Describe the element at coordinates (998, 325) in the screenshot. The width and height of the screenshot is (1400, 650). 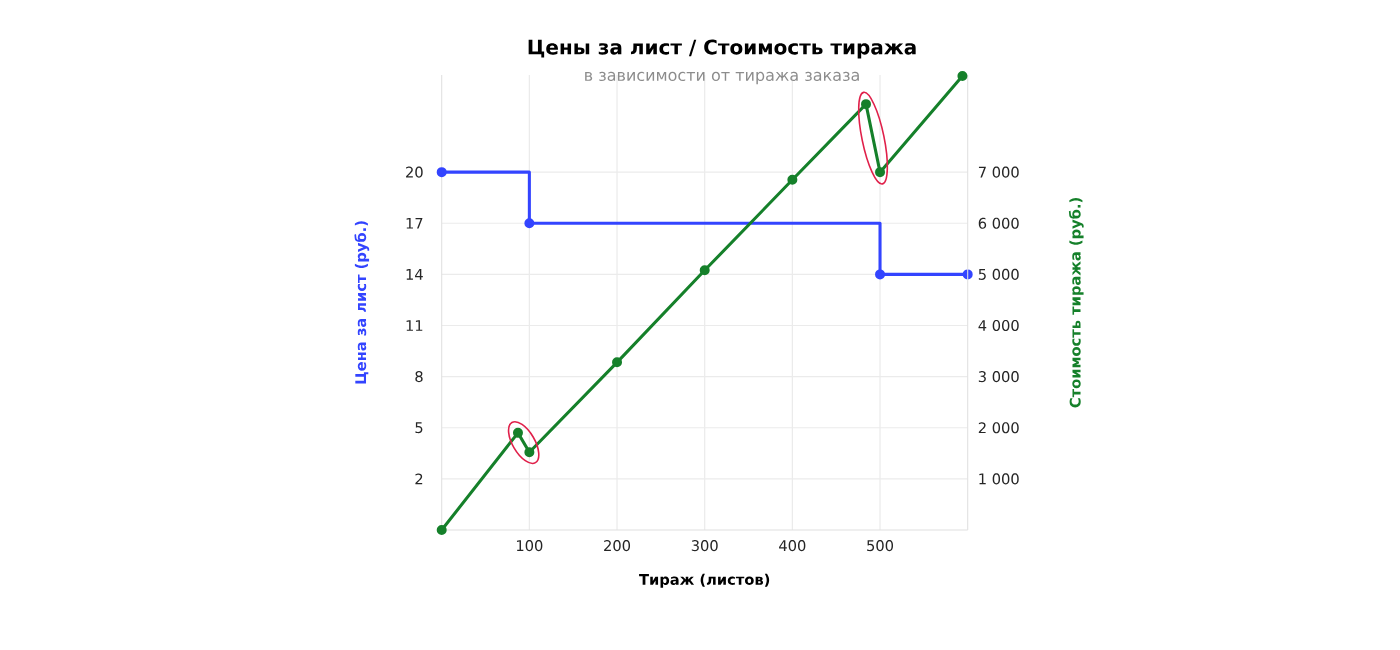
I see `y2-tick-label: 4 000` at that location.